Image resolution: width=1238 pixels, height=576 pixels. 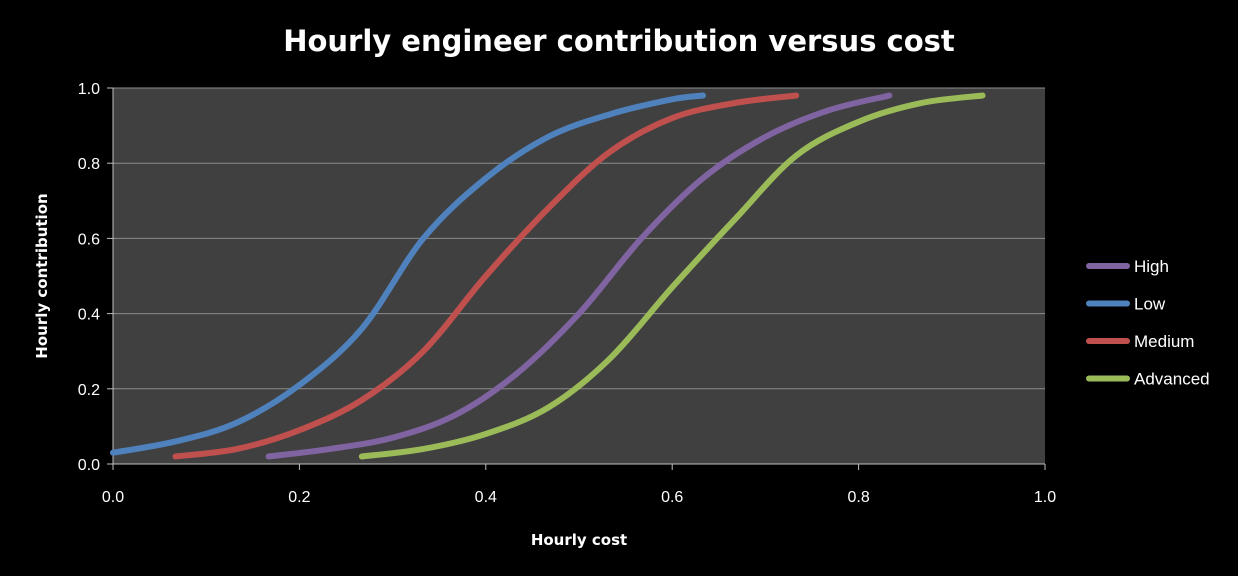 I want to click on legend-label-medium: Medium, so click(x=1164, y=341).